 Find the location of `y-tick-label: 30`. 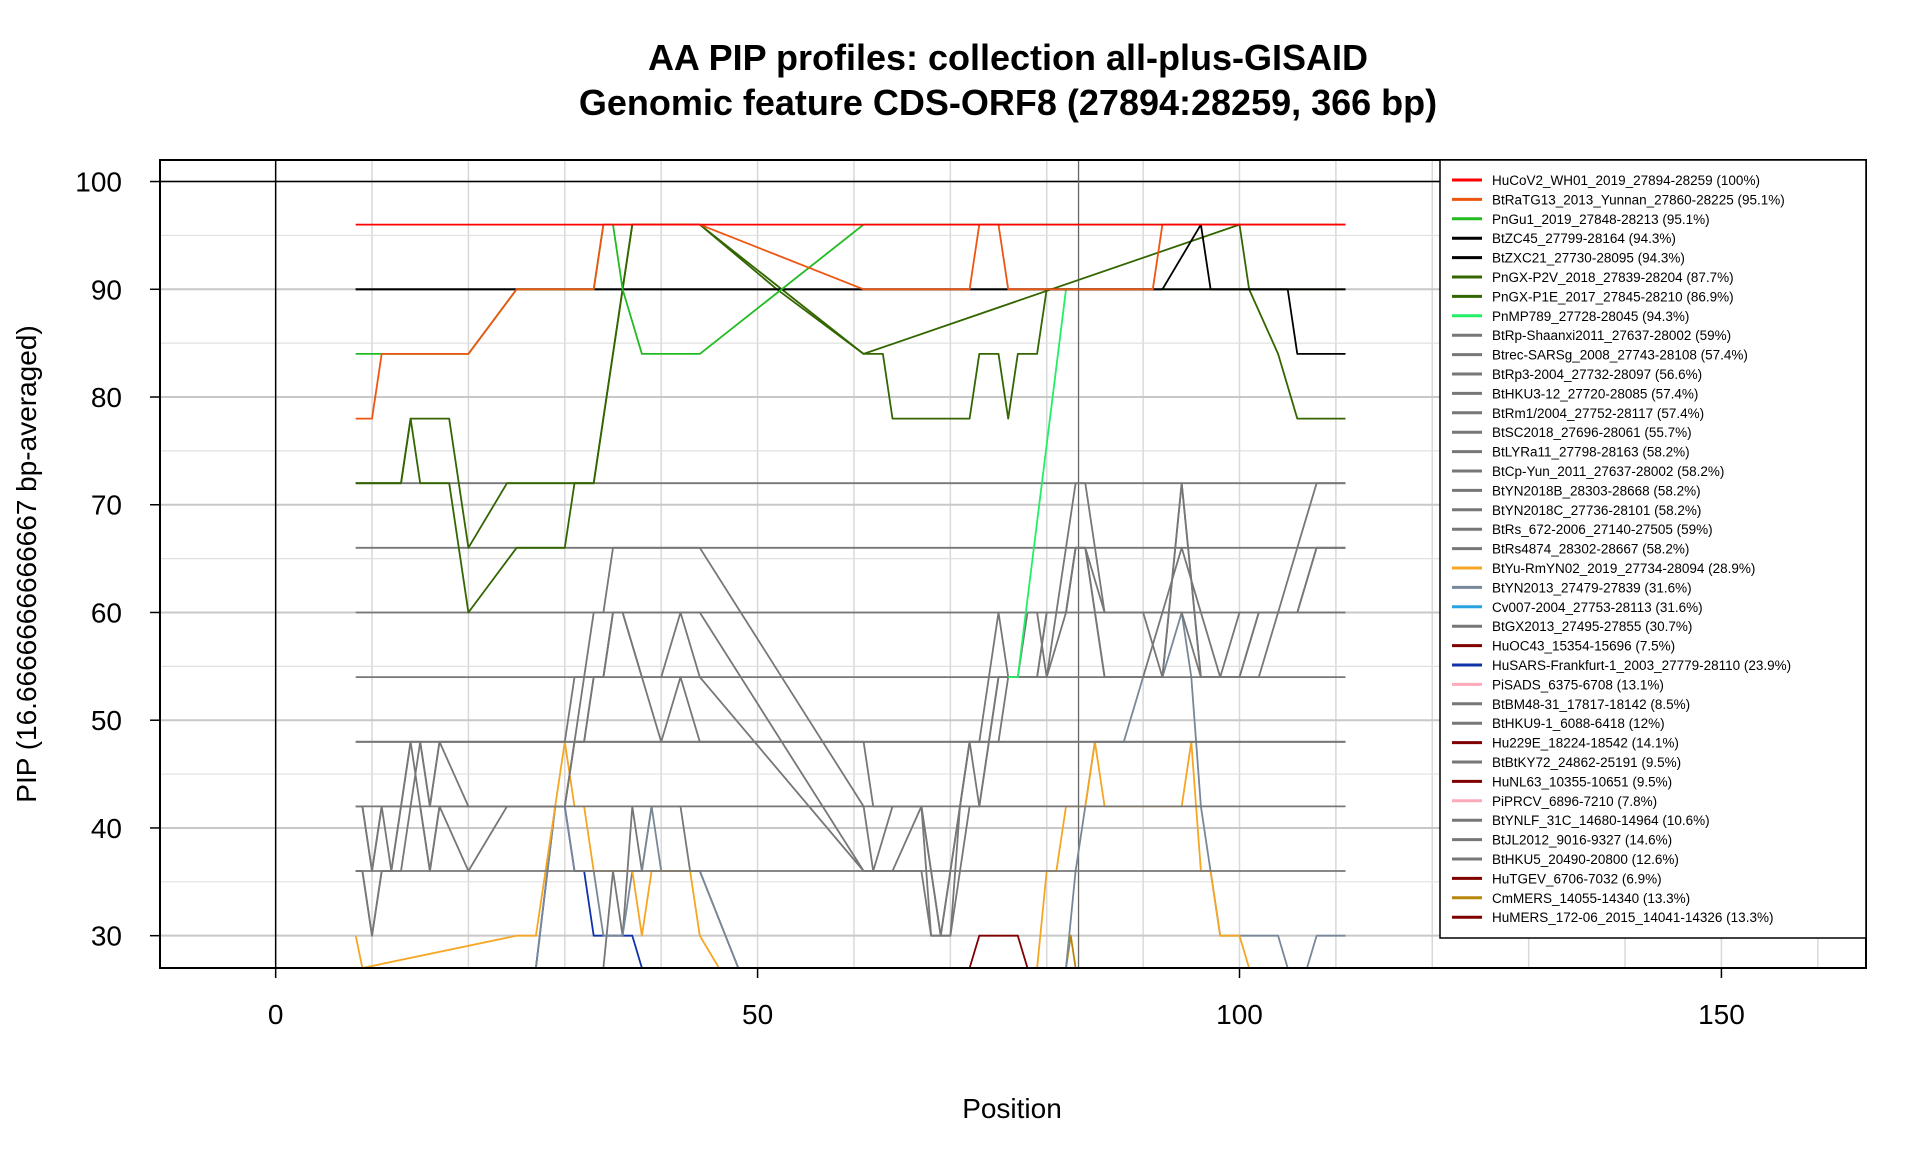

y-tick-label: 30 is located at coordinates (106, 936).